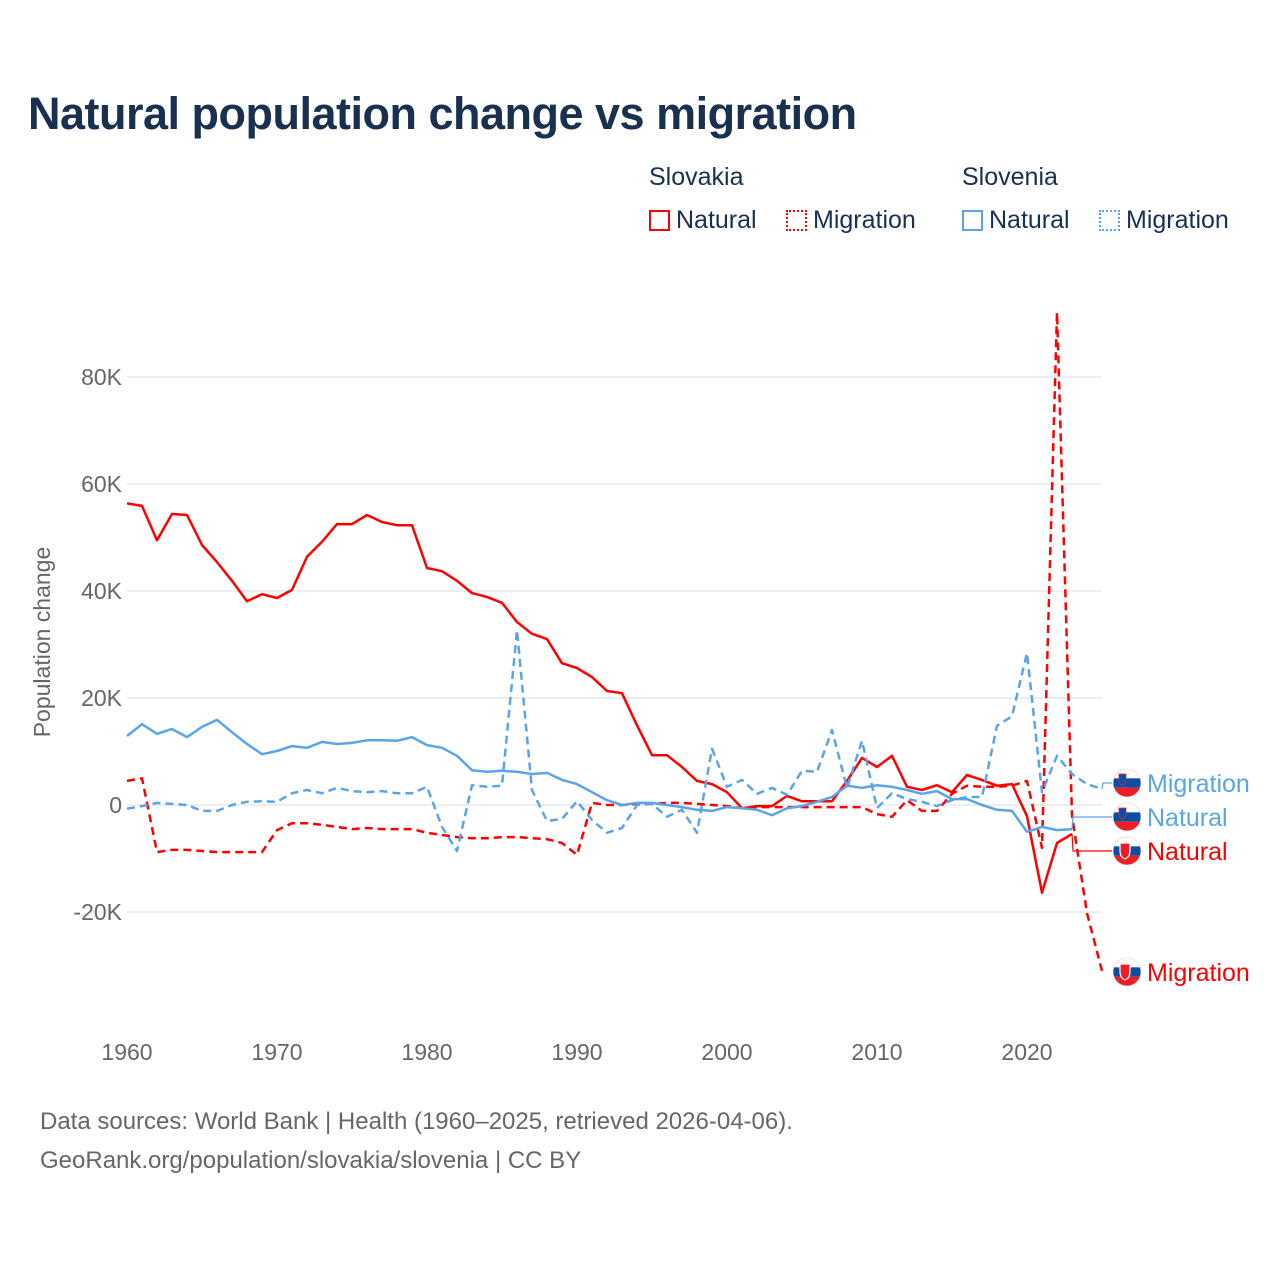 Image resolution: width=1280 pixels, height=1280 pixels. I want to click on end-label-slovenia-migration: Migration, so click(1198, 784).